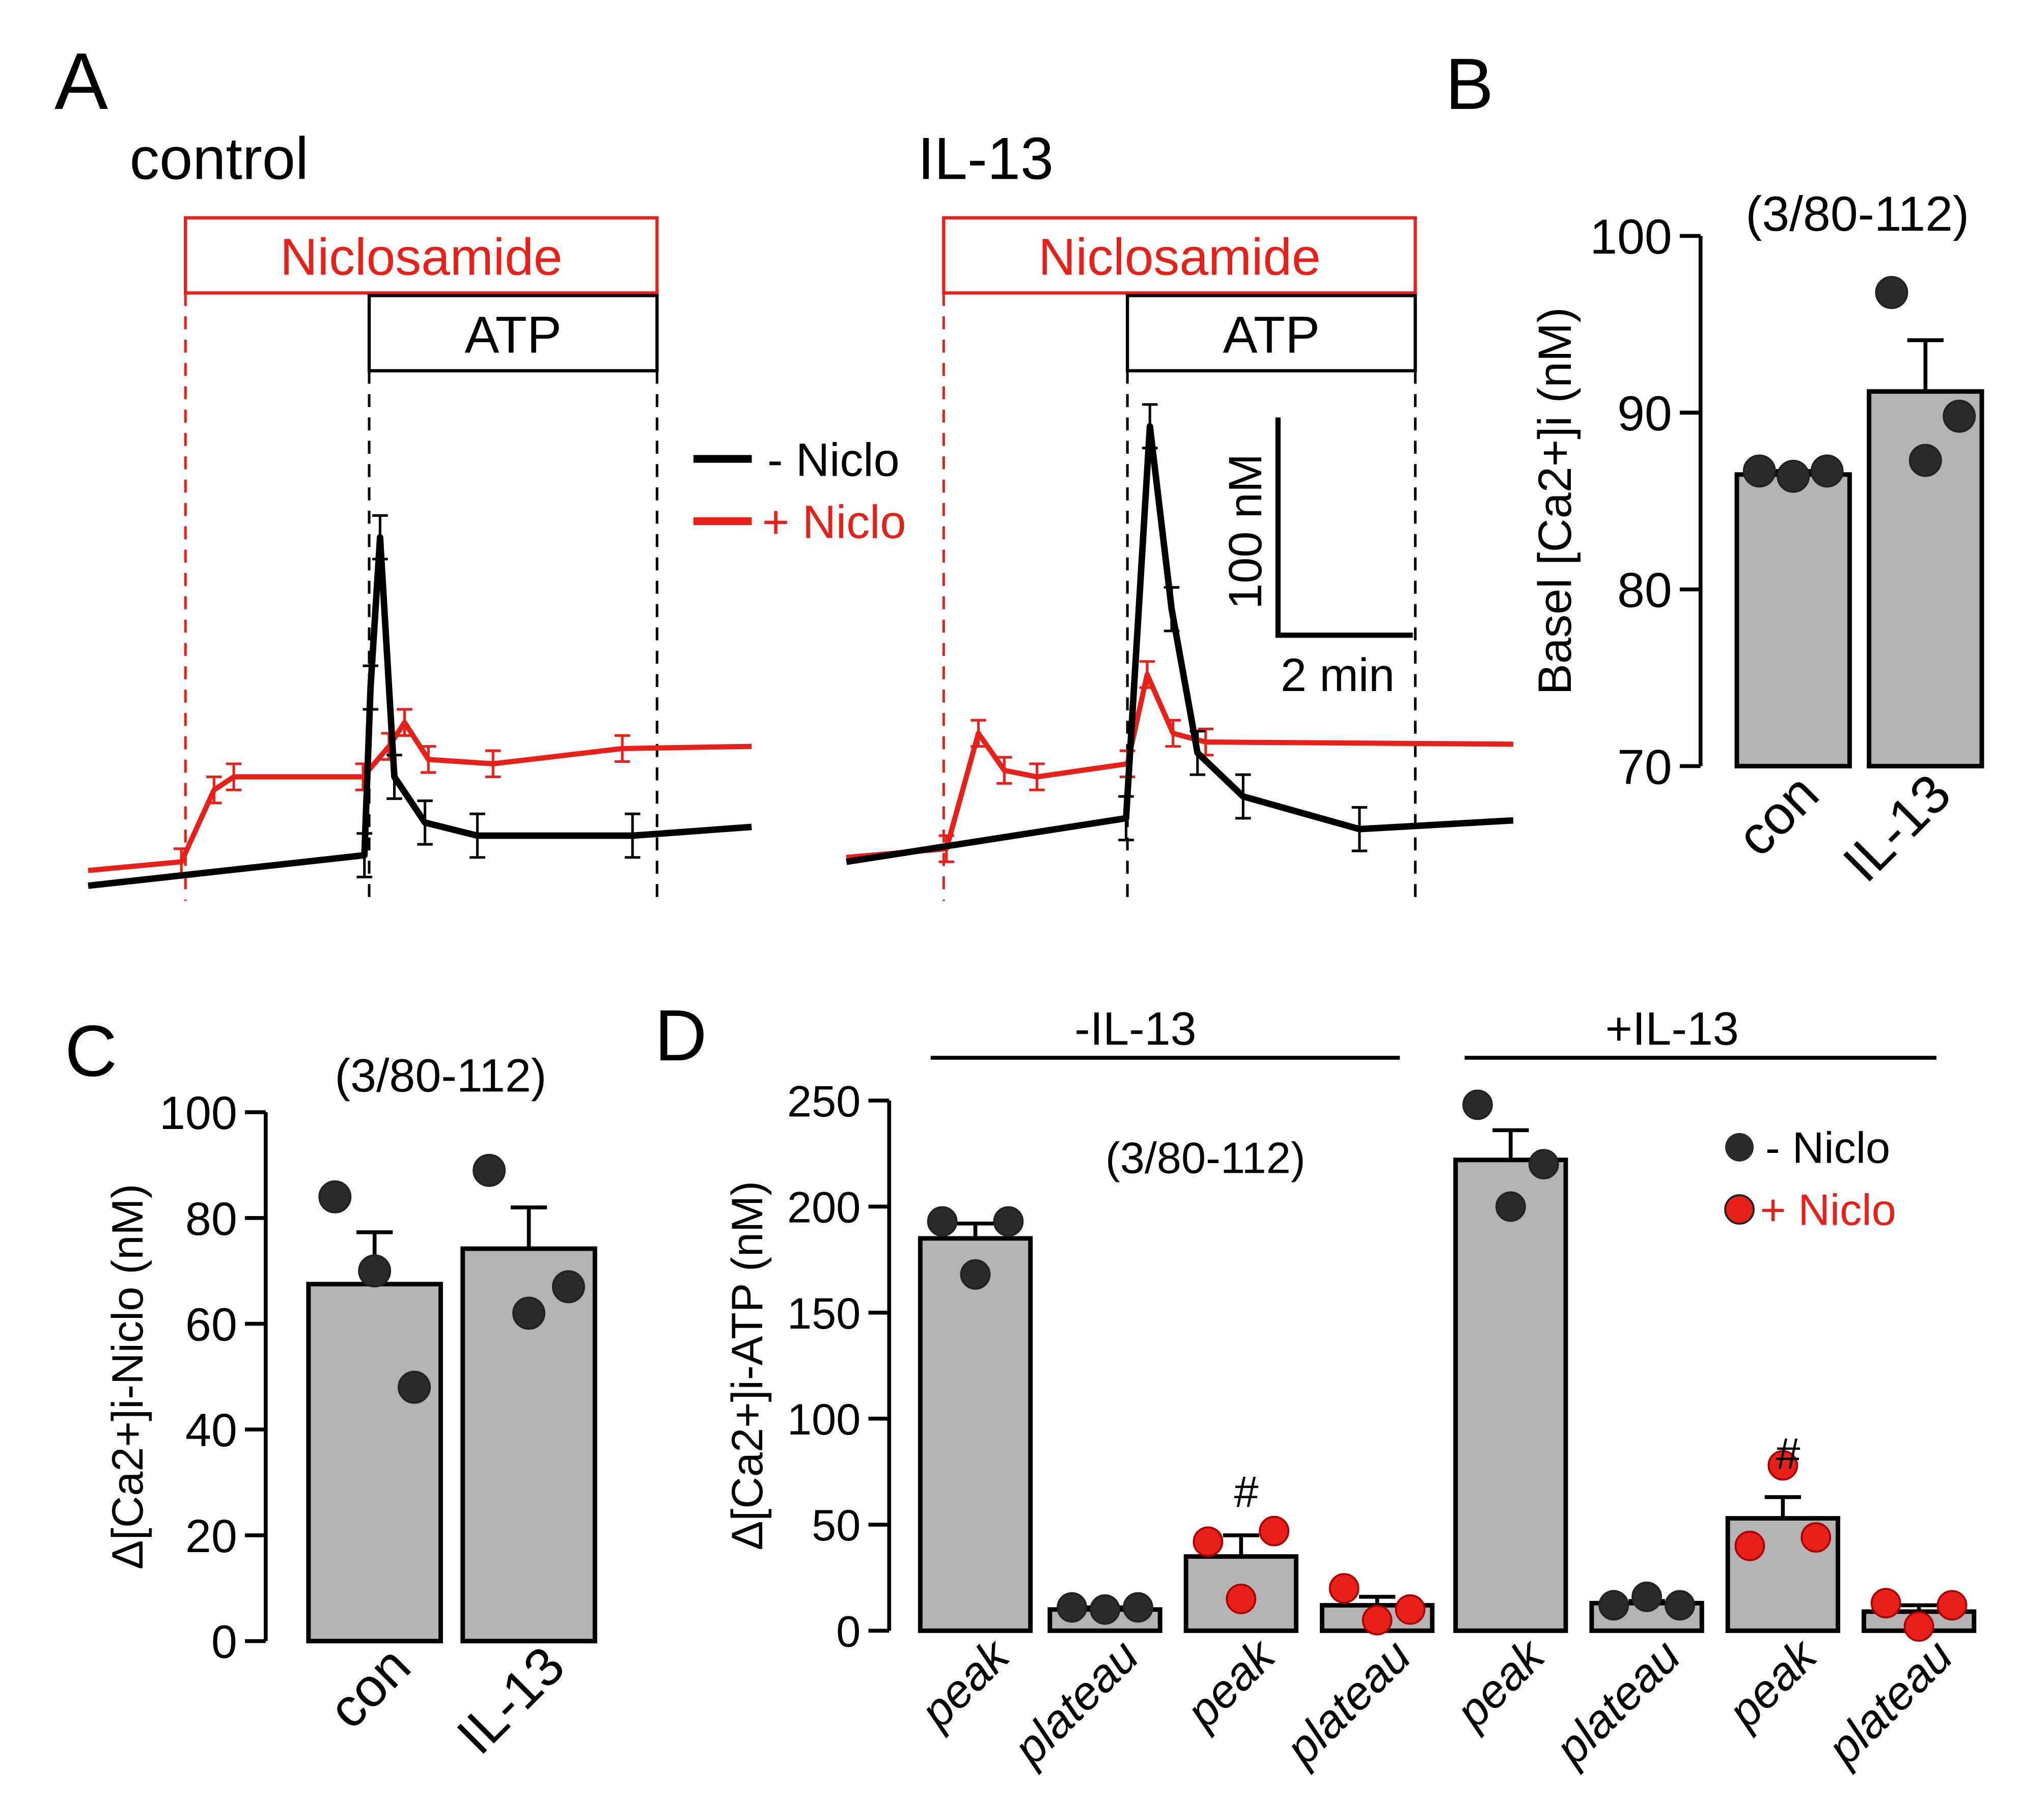 This screenshot has width=2022, height=1820. Describe the element at coordinates (211, 1325) in the screenshot. I see `y-tick-label: 60` at that location.